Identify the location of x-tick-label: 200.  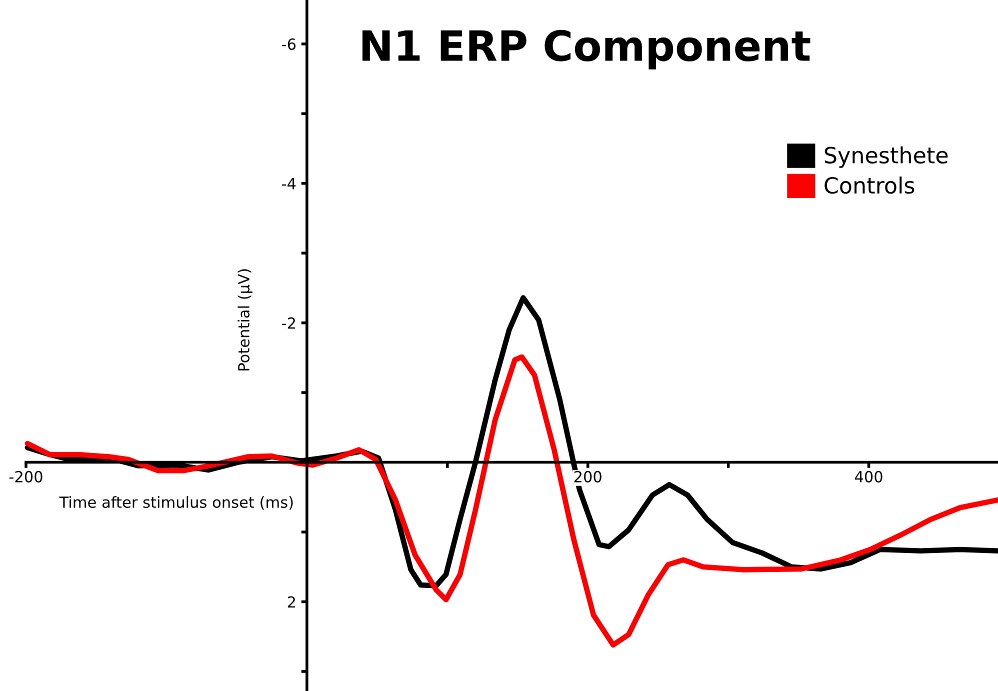
(588, 476).